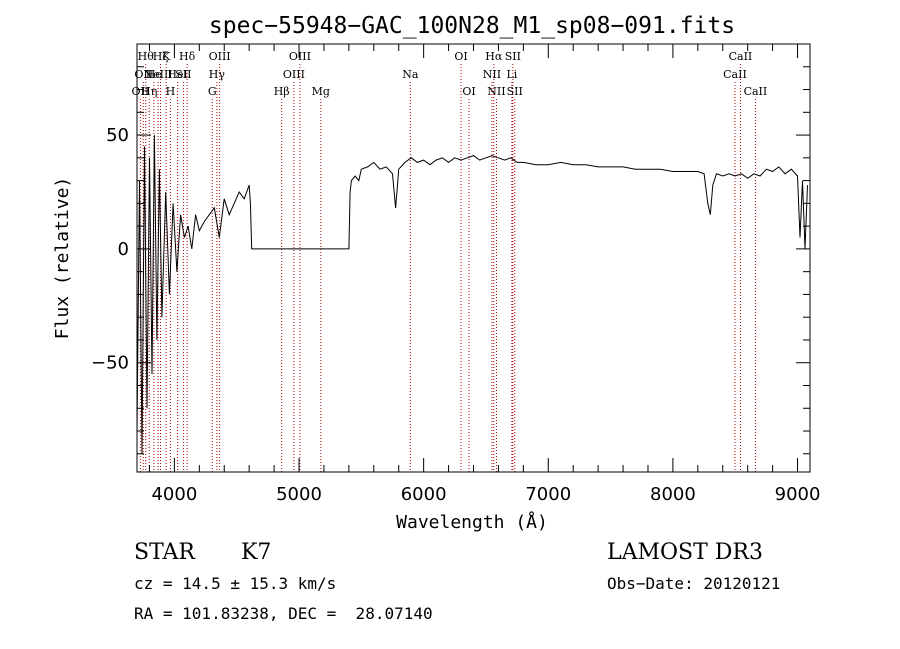  What do you see at coordinates (511, 74) in the screenshot?
I see `line-label: Li` at bounding box center [511, 74].